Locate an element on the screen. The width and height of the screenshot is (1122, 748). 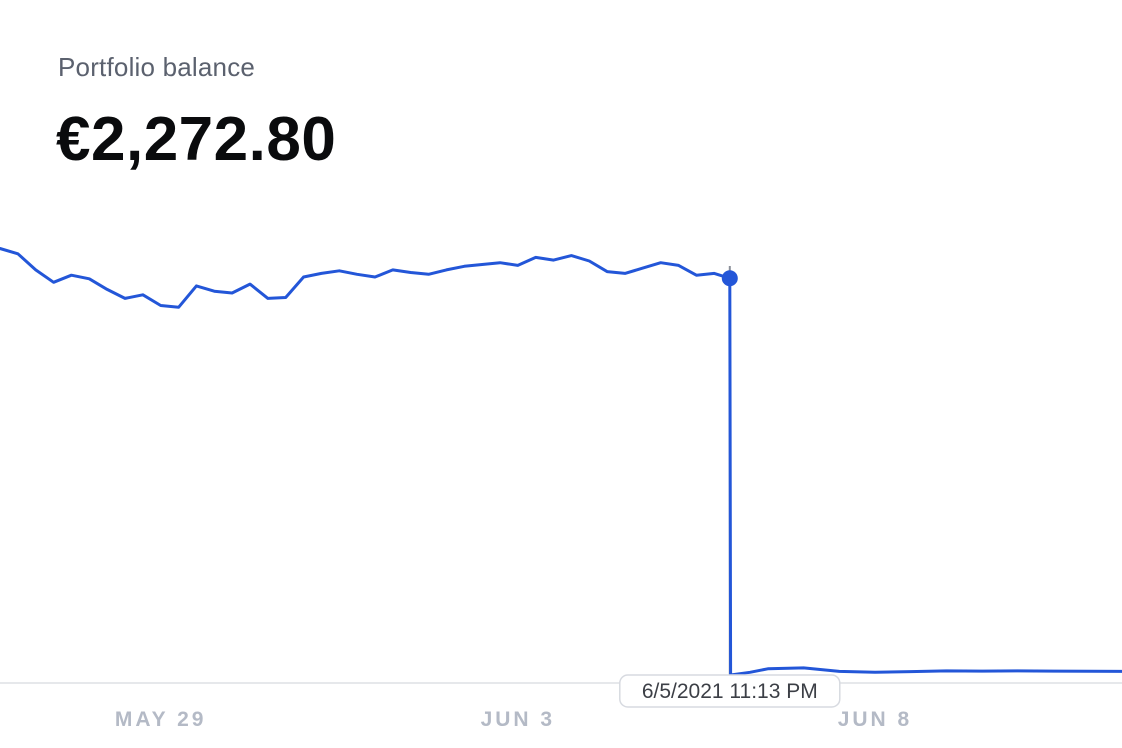
x-tick-label: JUN 3 is located at coordinates (518, 719).